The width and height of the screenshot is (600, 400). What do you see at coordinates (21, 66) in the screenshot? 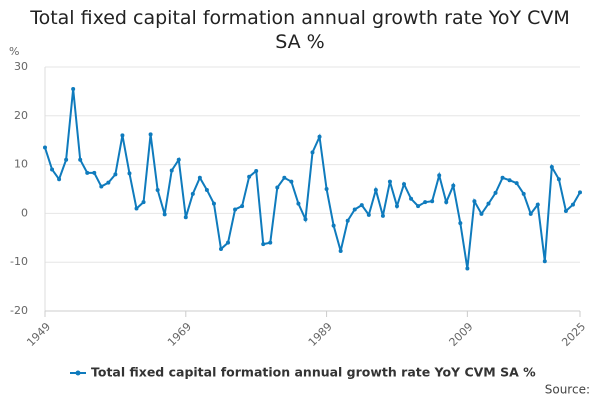
I see `y-tick-label: 30` at bounding box center [21, 66].